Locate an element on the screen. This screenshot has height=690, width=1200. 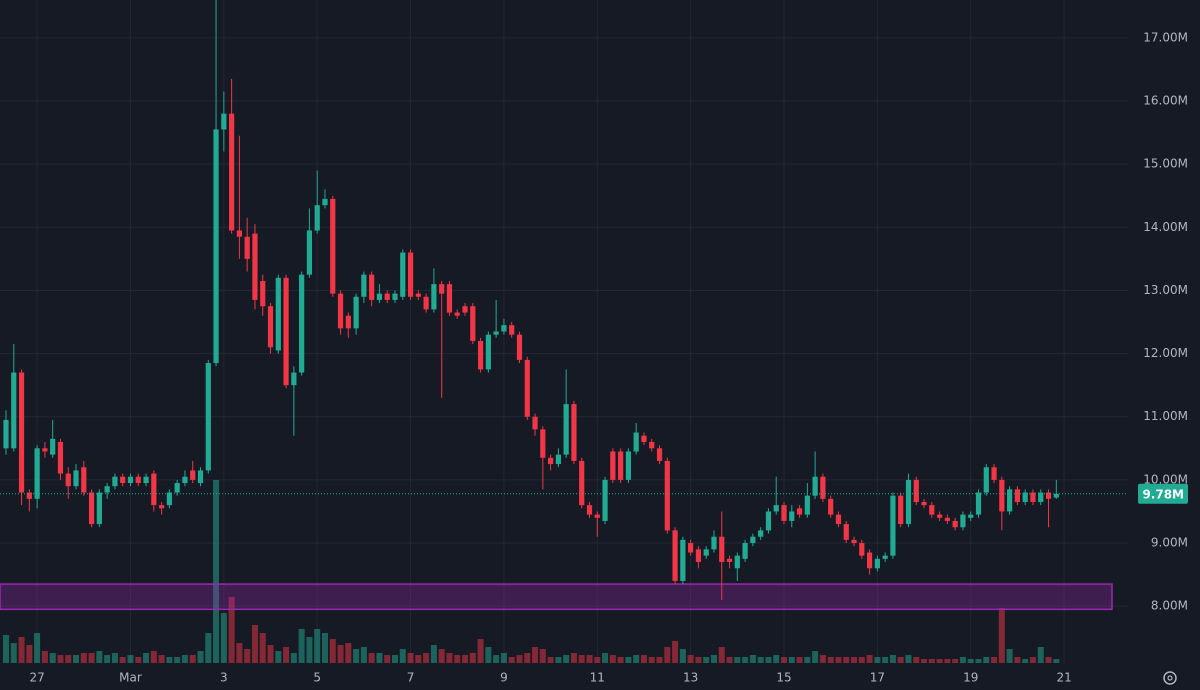
x-tick-label: 7 is located at coordinates (411, 678).